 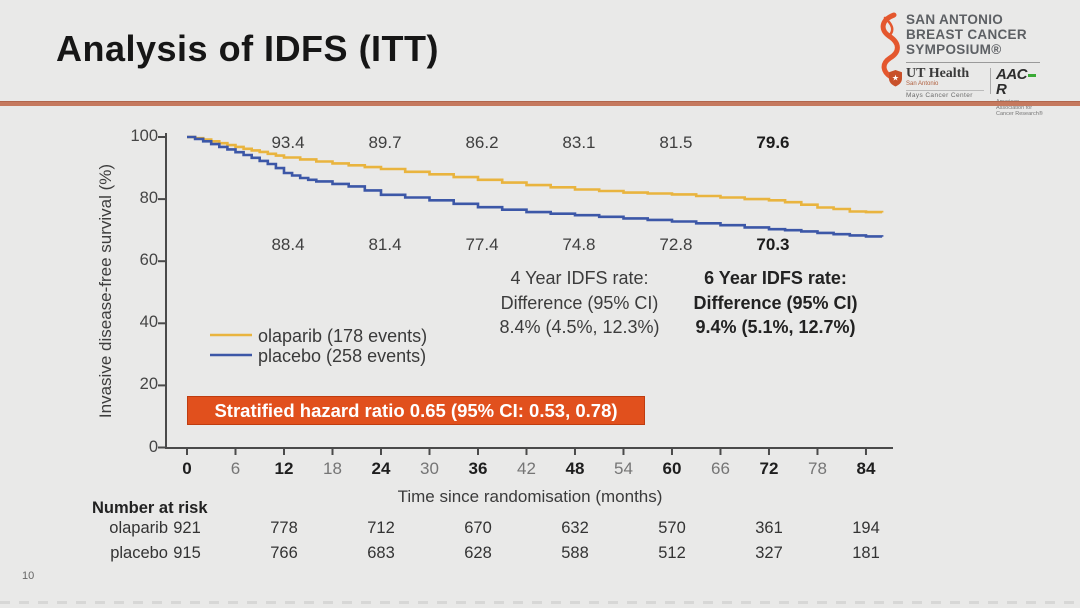 I want to click on survival-rate-label-placebo: 70.3, so click(x=773, y=244).